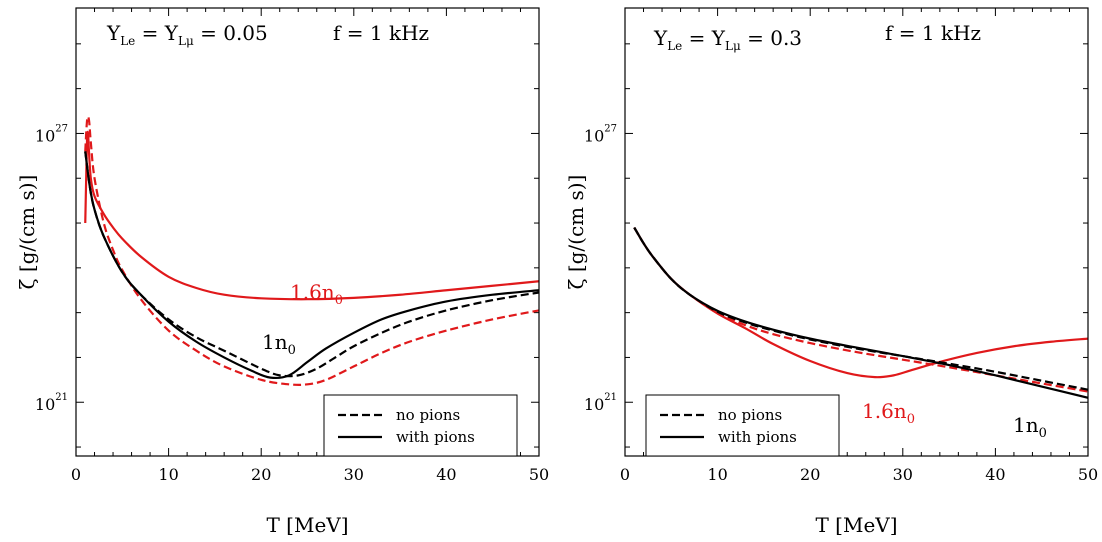 The height and width of the screenshot is (542, 1102). I want to click on params-label: YLe = YLμ = 0.3, so click(727, 39).